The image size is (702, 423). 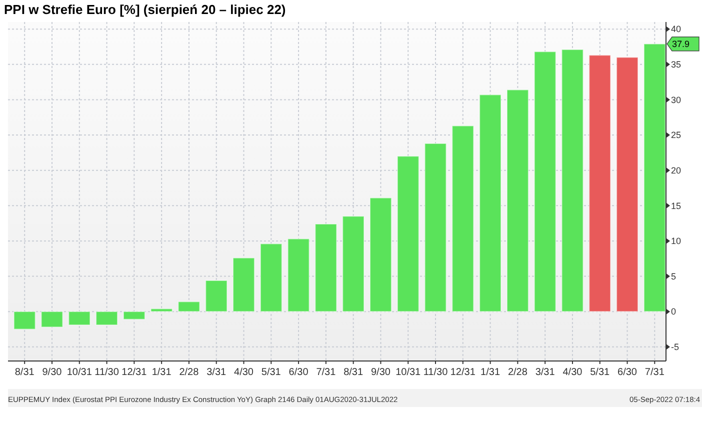 What do you see at coordinates (675, 347) in the screenshot?
I see `y-tick-label: -5` at bounding box center [675, 347].